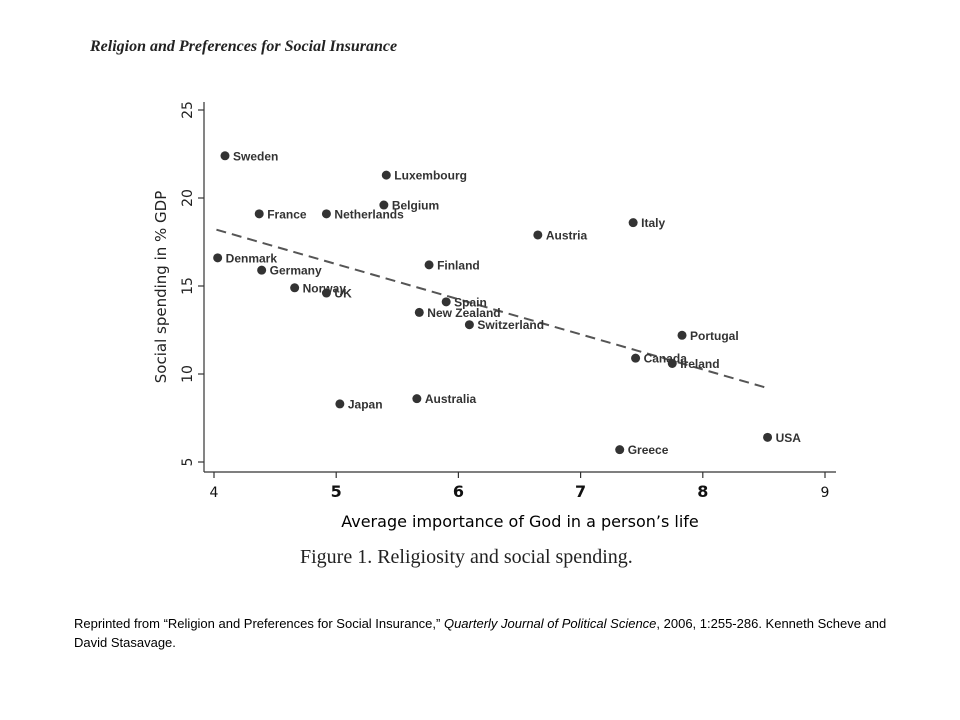 The image size is (960, 720). I want to click on point-label-portugal: Portugal, so click(714, 336).